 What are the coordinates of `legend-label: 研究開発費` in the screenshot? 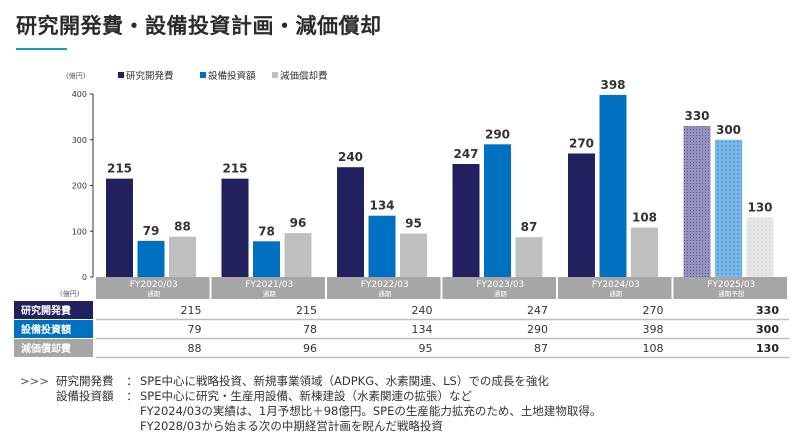 It's located at (150, 76).